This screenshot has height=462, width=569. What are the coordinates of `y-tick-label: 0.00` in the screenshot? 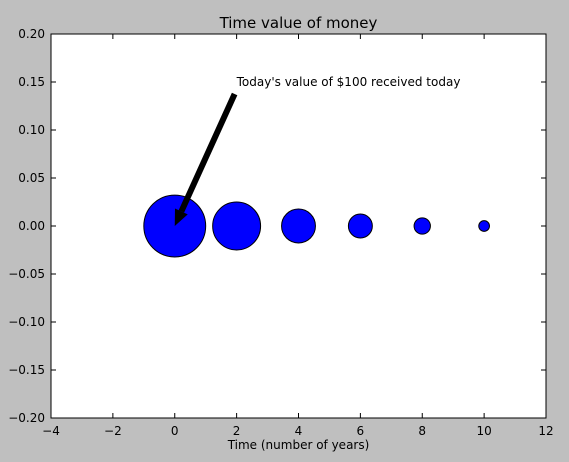 It's located at (31, 226).